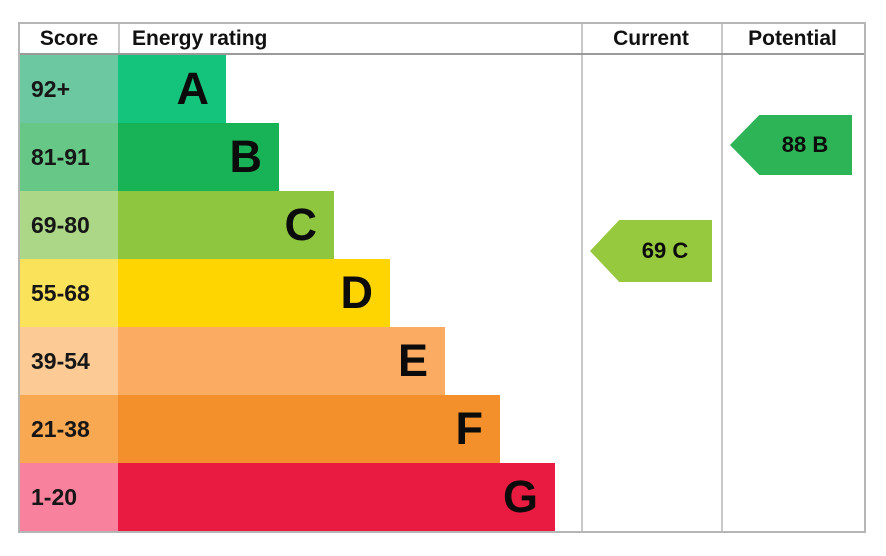  Describe the element at coordinates (69, 225) in the screenshot. I see `score-cell-c: 69-80` at that location.